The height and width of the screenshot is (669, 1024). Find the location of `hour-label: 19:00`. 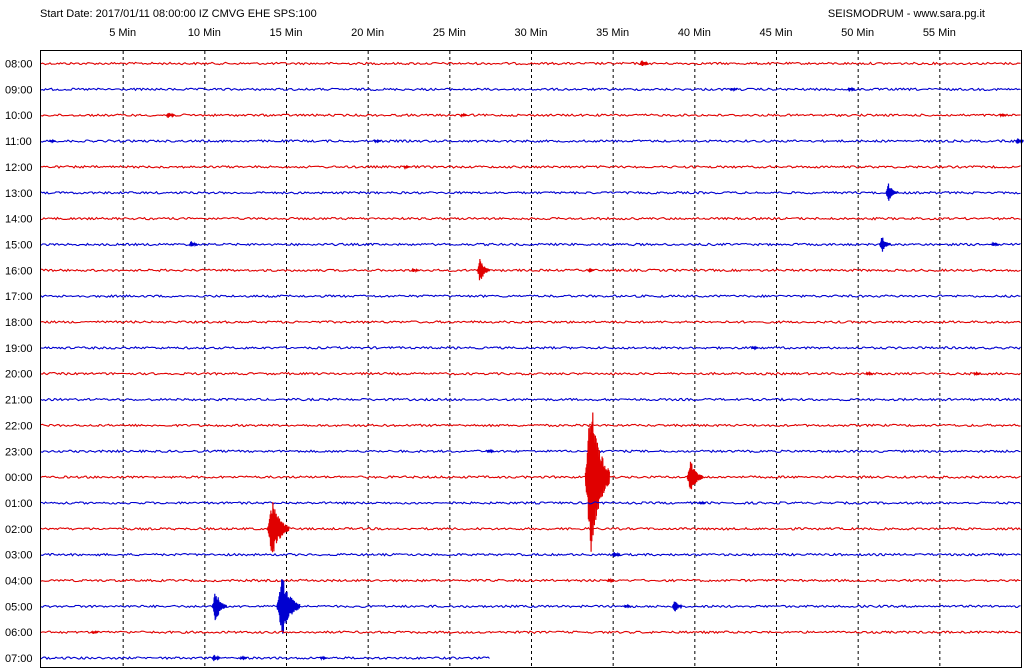

hour-label: 19:00 is located at coordinates (19, 349).